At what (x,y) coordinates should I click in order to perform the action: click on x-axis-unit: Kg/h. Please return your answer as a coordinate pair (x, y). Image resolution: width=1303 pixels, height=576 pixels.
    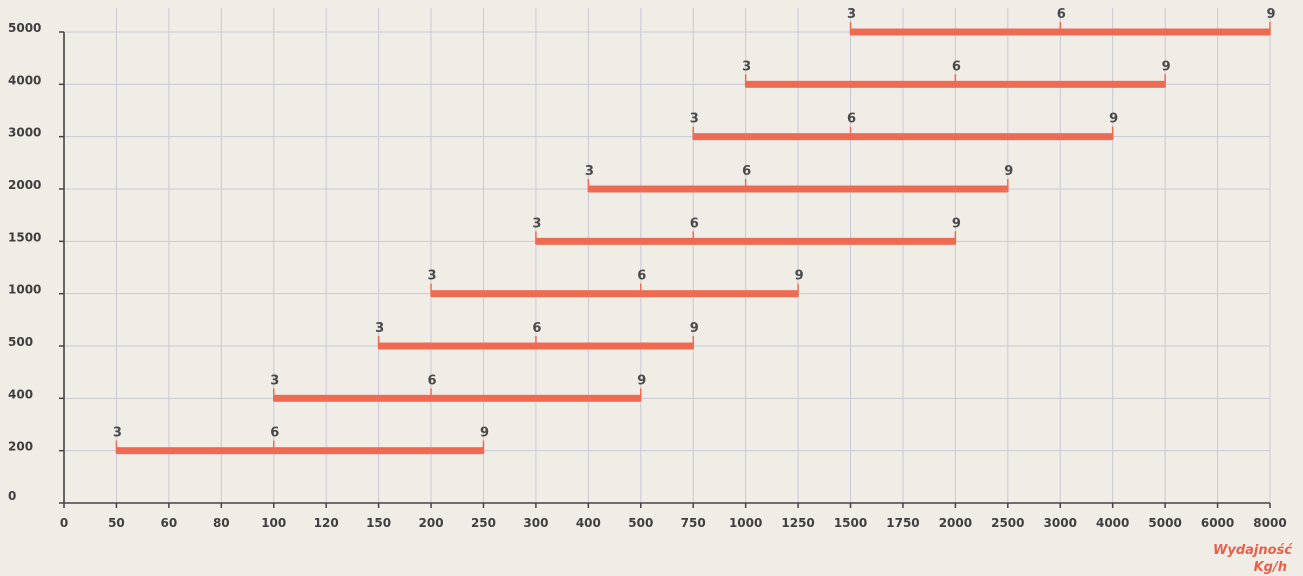
    Looking at the image, I should click on (1270, 567).